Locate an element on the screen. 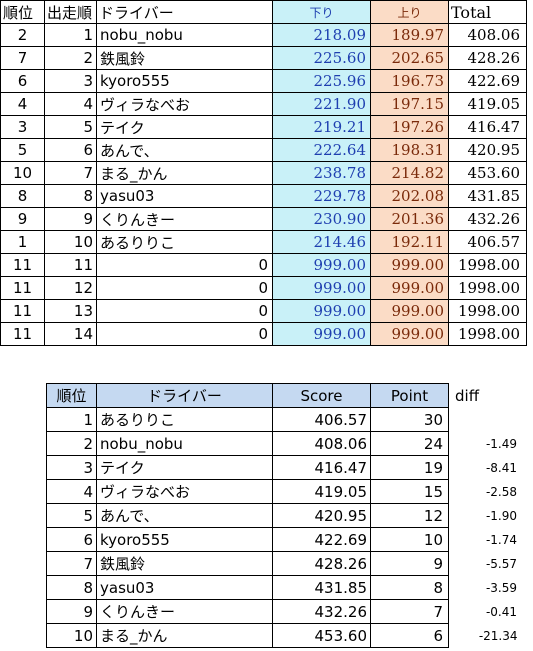 This screenshot has width=533, height=651. uphill-time-cell: 192.11 is located at coordinates (409, 242).